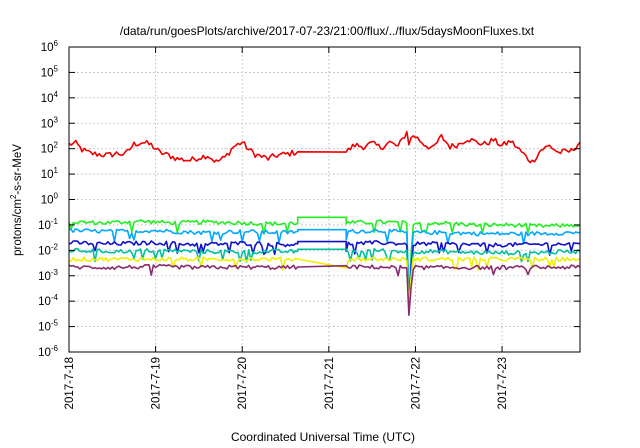 The width and height of the screenshot is (640, 448). Describe the element at coordinates (50, 46) in the screenshot. I see `y-tick-label: 10⁶` at that location.